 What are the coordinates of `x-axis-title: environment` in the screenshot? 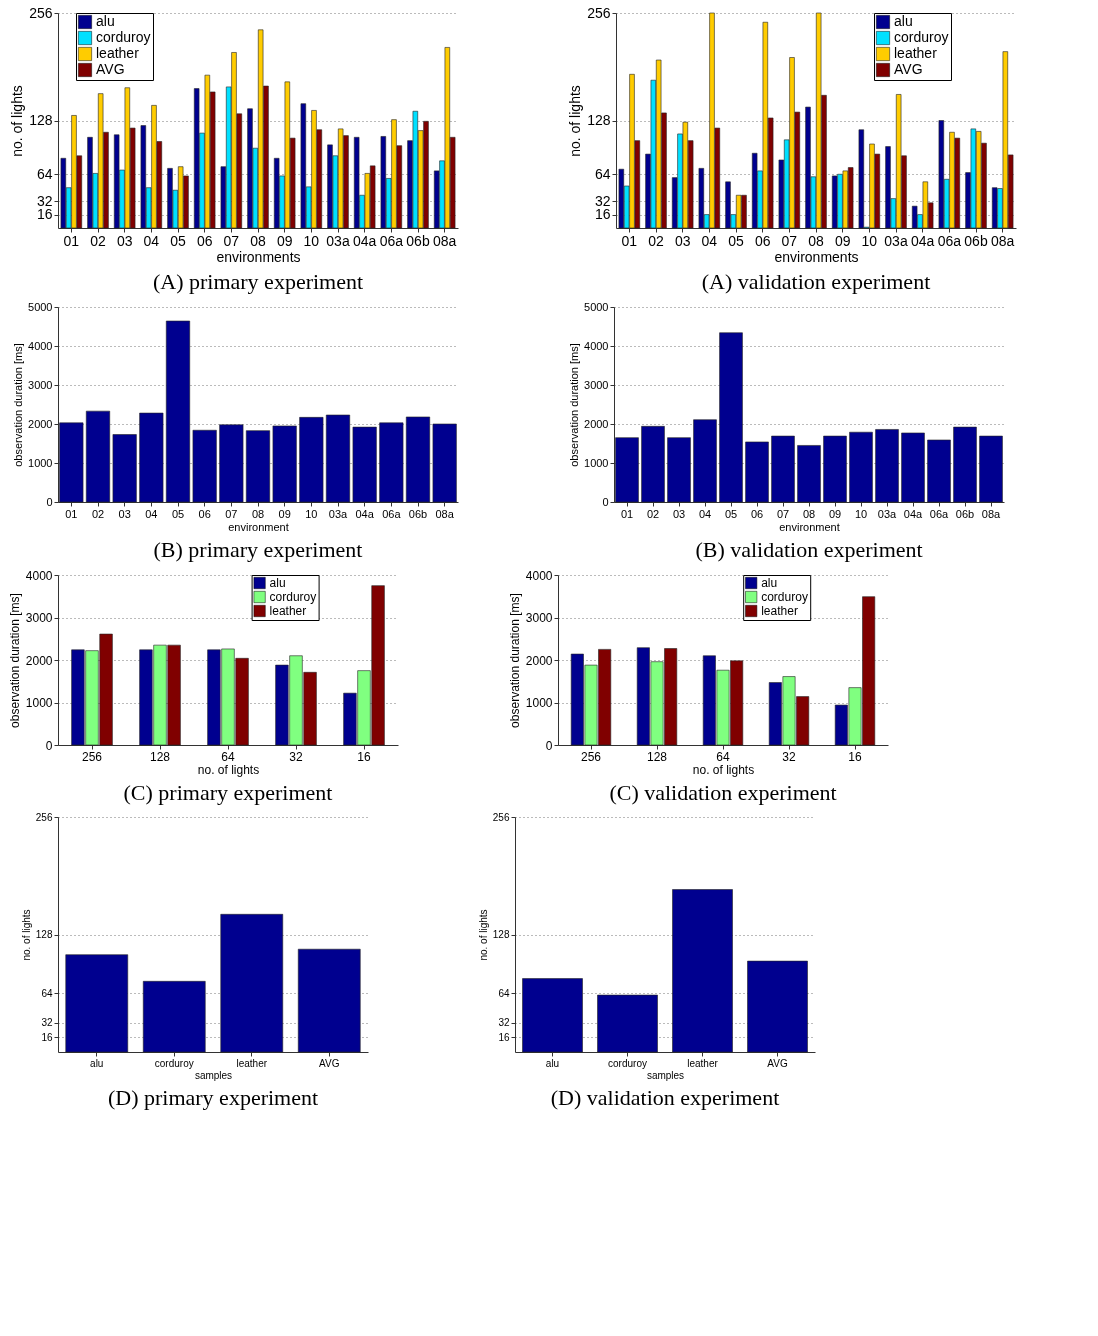 It's located at (258, 526).